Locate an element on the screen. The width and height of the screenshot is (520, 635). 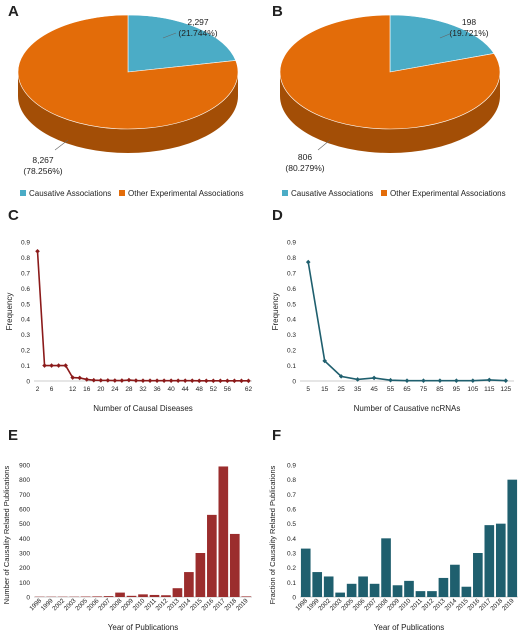
pie-slice-causative is located at coordinates (442, 43).